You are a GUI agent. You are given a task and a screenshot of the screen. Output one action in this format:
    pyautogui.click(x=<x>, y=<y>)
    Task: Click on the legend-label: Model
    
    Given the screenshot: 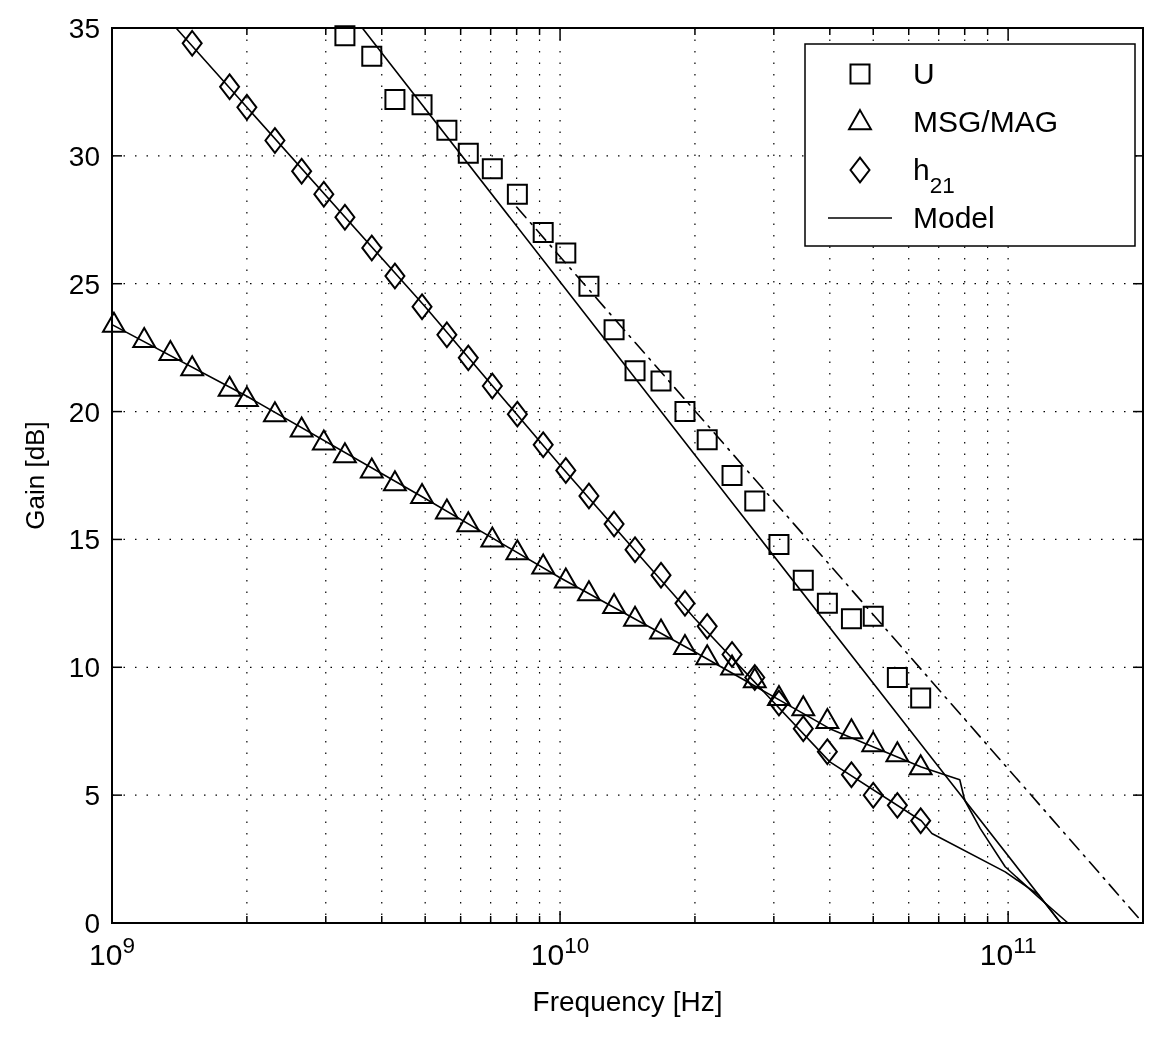 What is the action you would take?
    pyautogui.click(x=954, y=217)
    